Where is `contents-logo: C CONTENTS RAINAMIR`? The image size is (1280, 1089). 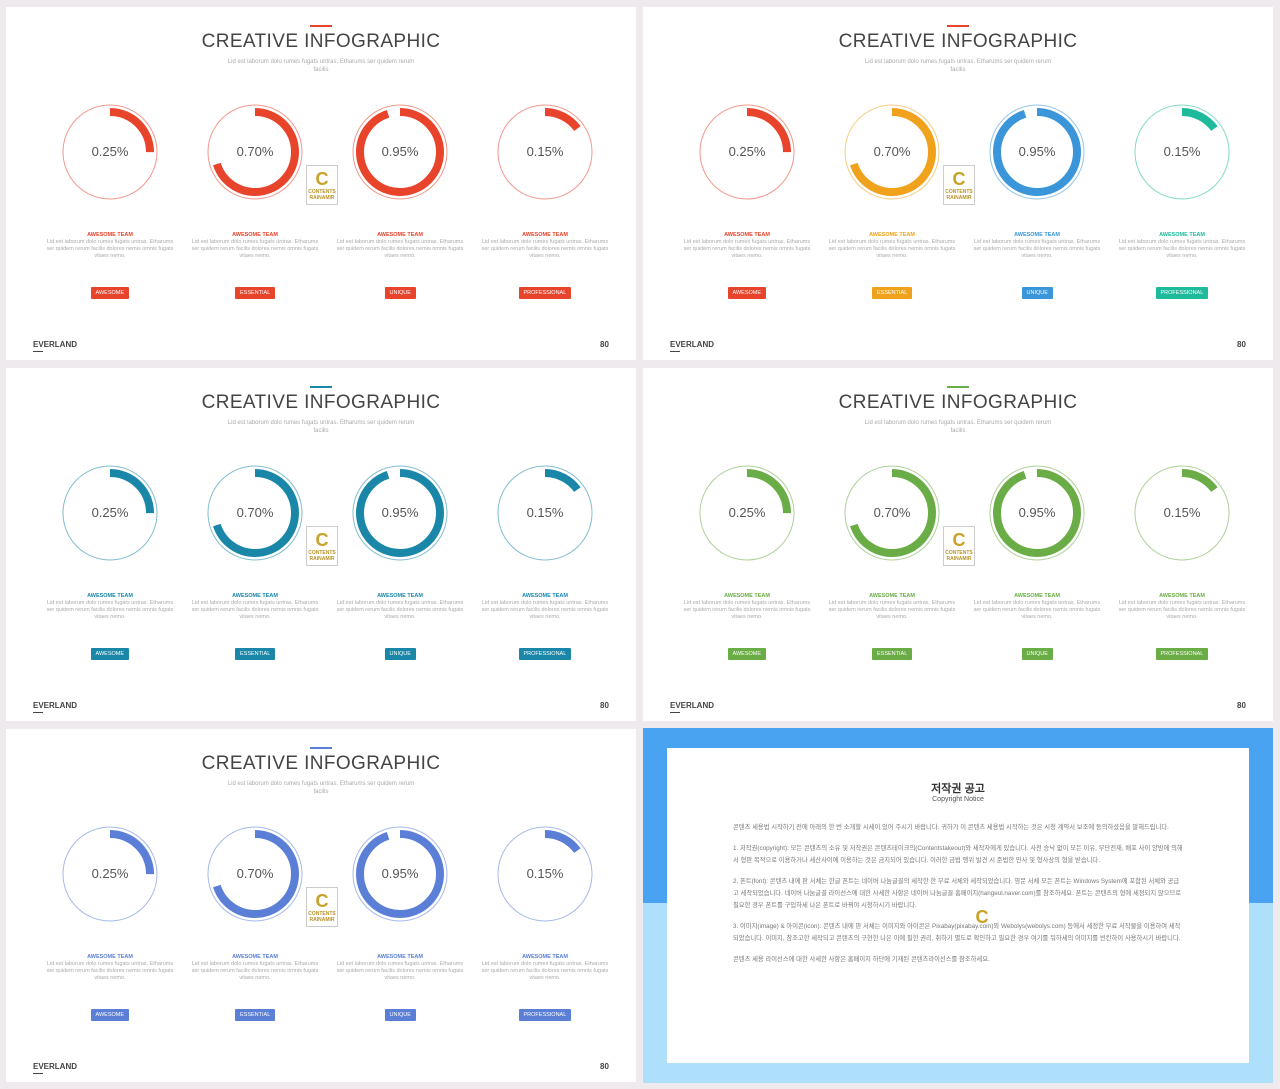
contents-logo: C CONTENTS RAINAMIR is located at coordinates (959, 185).